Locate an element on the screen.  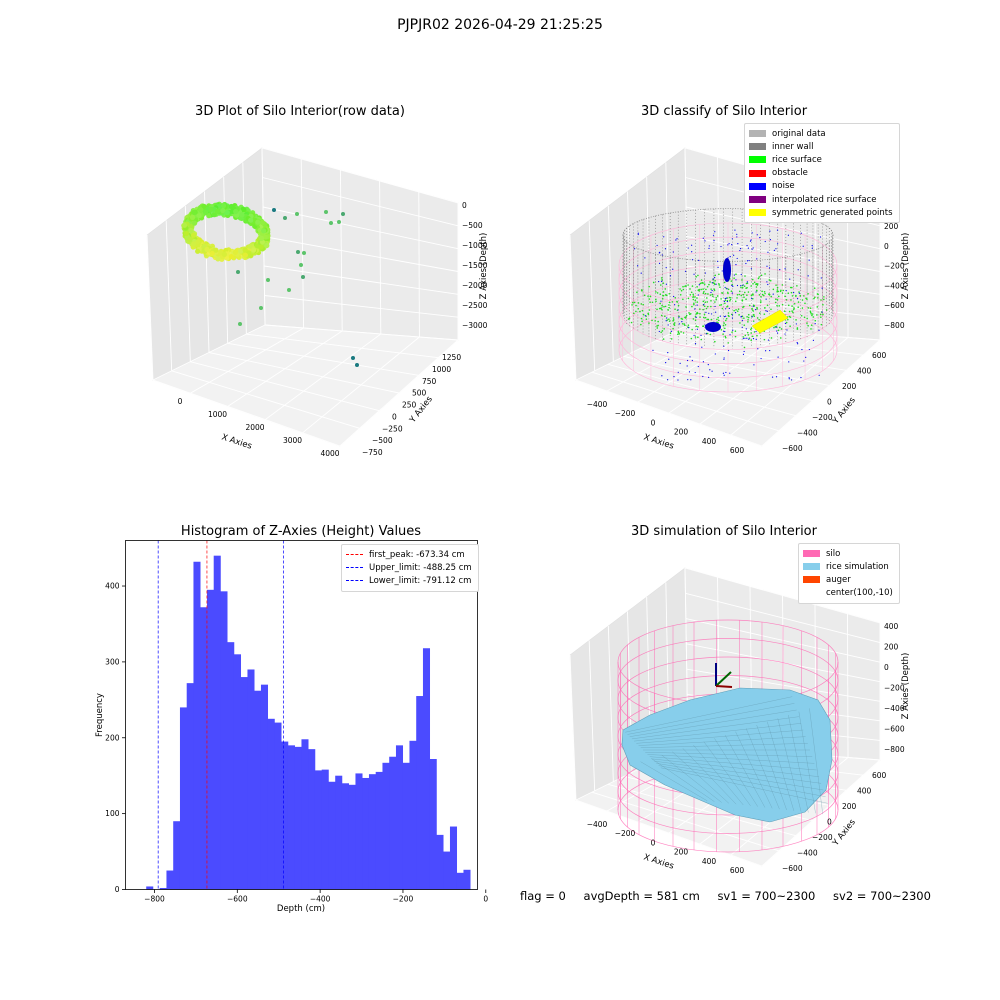
simulation-legend: silo rice simulation auger center(100,-10) is located at coordinates (849, 573).